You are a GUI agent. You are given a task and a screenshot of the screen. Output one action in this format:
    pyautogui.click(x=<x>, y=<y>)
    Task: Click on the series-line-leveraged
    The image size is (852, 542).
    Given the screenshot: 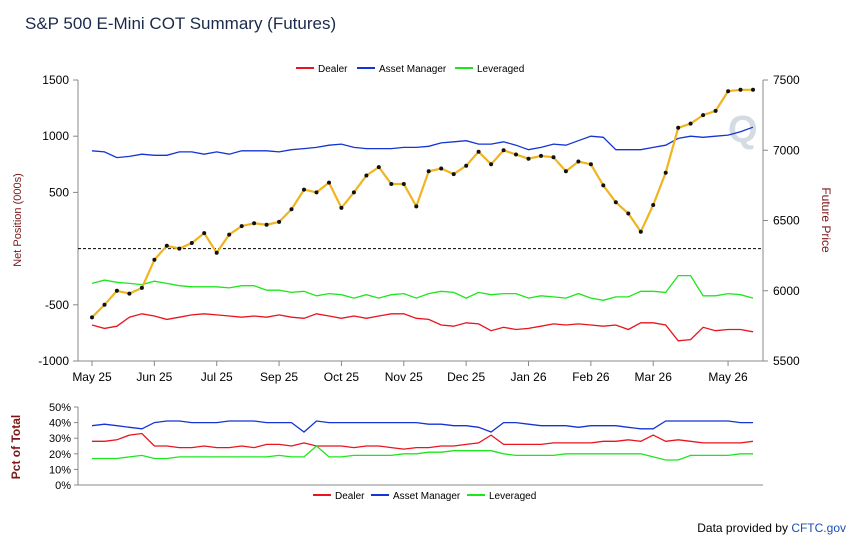 What is the action you would take?
    pyautogui.click(x=422, y=287)
    